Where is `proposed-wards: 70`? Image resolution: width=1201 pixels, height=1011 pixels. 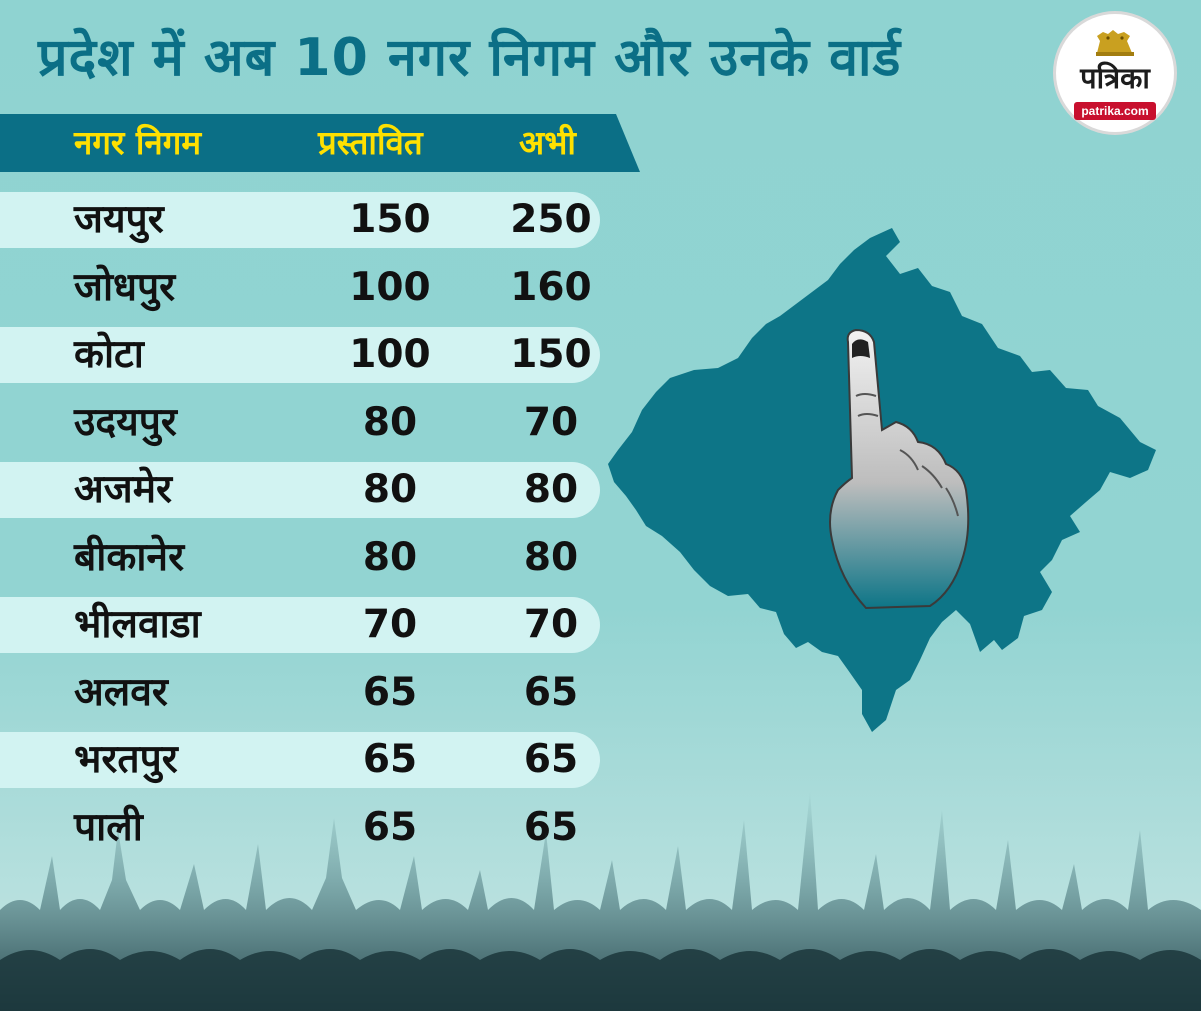
proposed-wards: 70 is located at coordinates (390, 624).